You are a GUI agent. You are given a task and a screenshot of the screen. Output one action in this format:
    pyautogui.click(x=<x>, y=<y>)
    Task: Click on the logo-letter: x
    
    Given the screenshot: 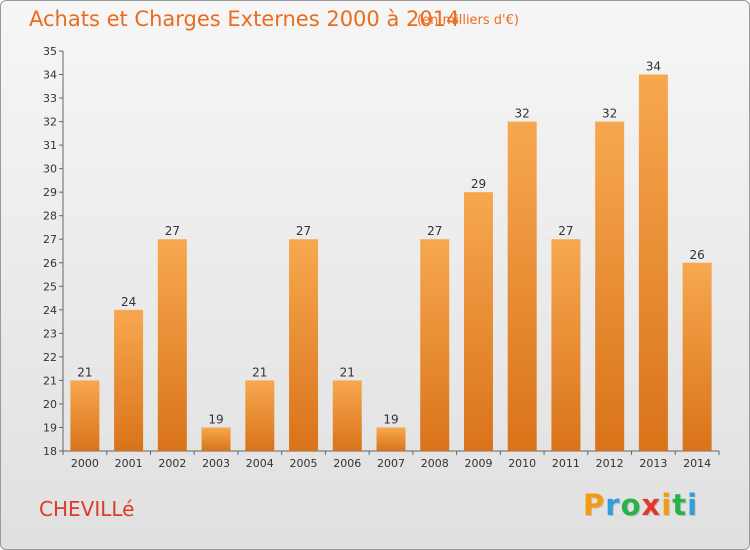 What is the action you would take?
    pyautogui.click(x=651, y=505)
    